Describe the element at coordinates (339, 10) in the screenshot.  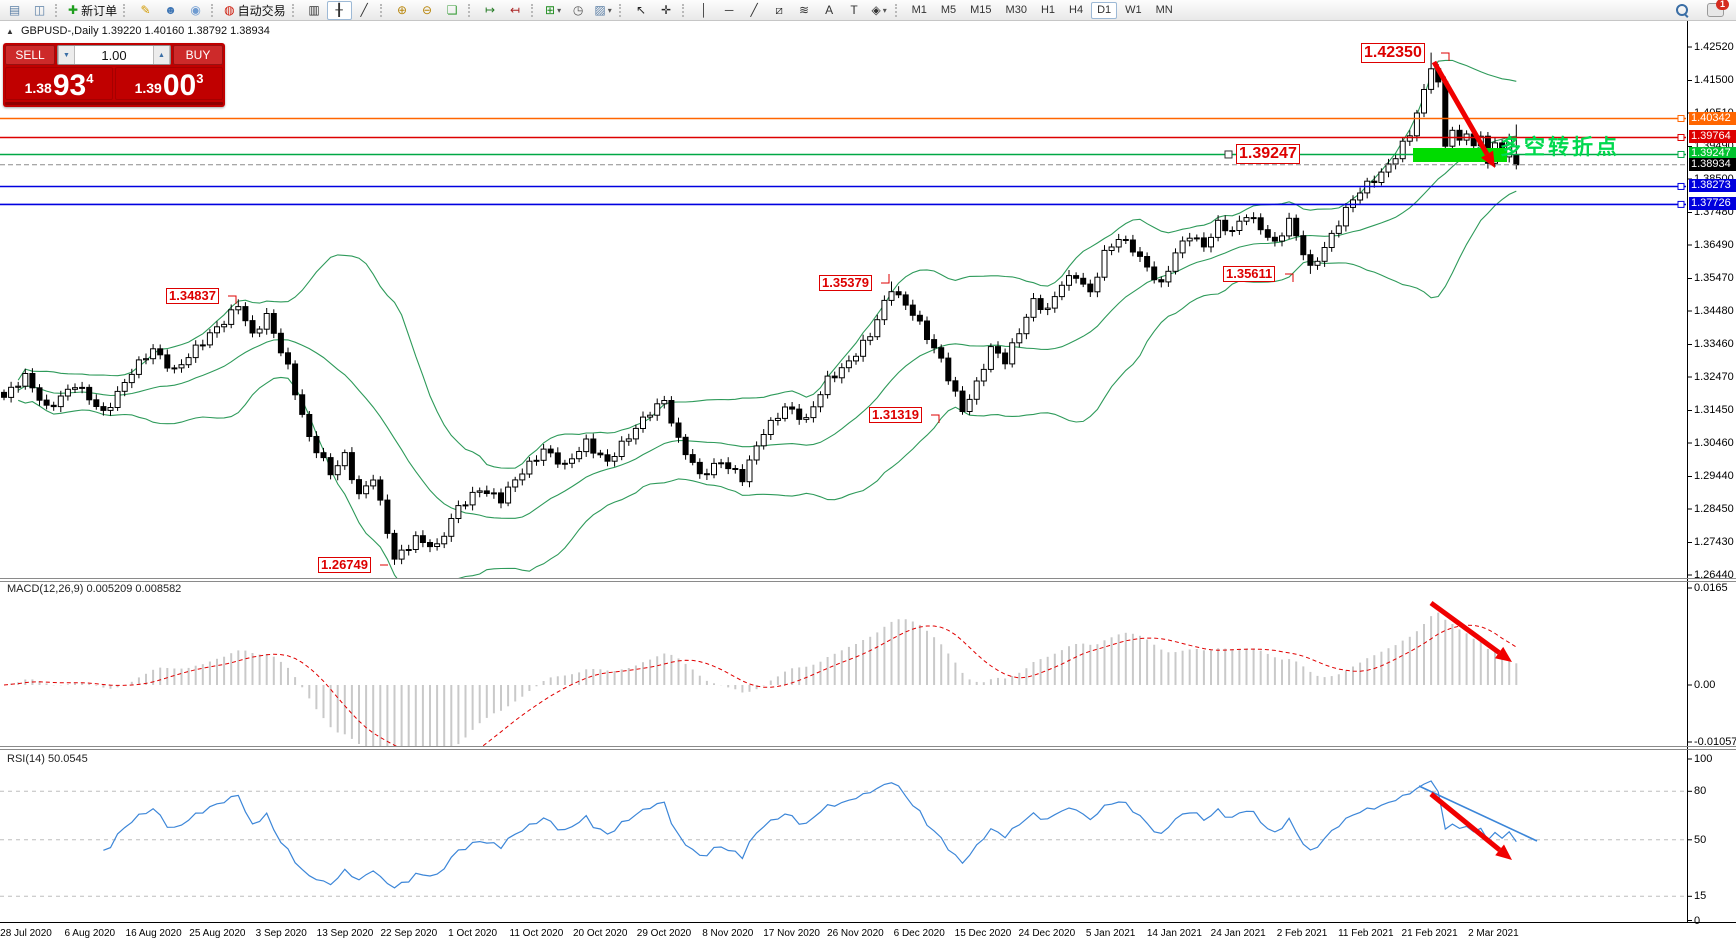
I see `candlestick-mode-button: ╂` at that location.